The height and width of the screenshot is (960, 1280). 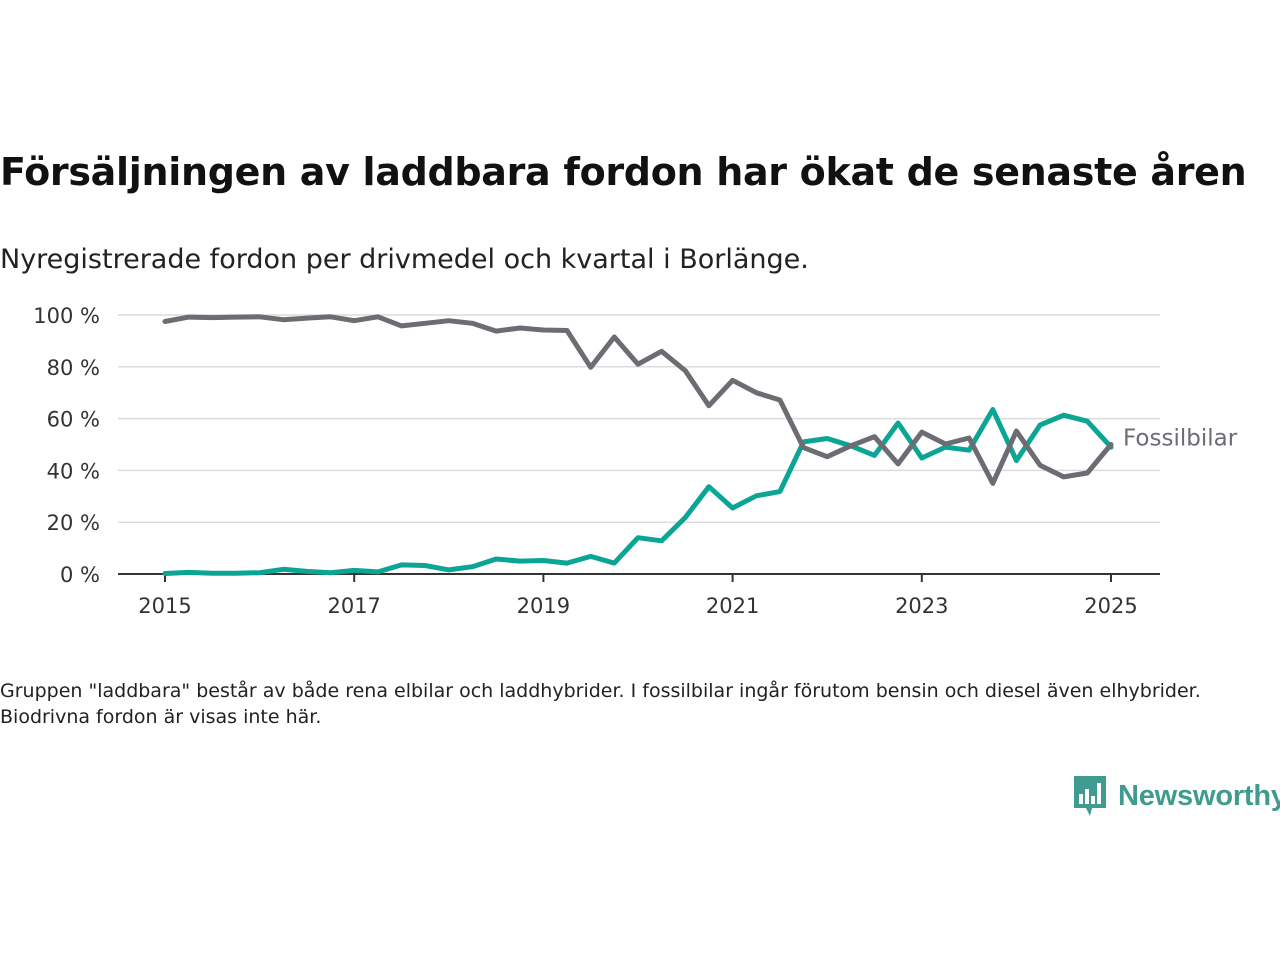 What do you see at coordinates (73, 471) in the screenshot?
I see `y-tick-label: 40 %` at bounding box center [73, 471].